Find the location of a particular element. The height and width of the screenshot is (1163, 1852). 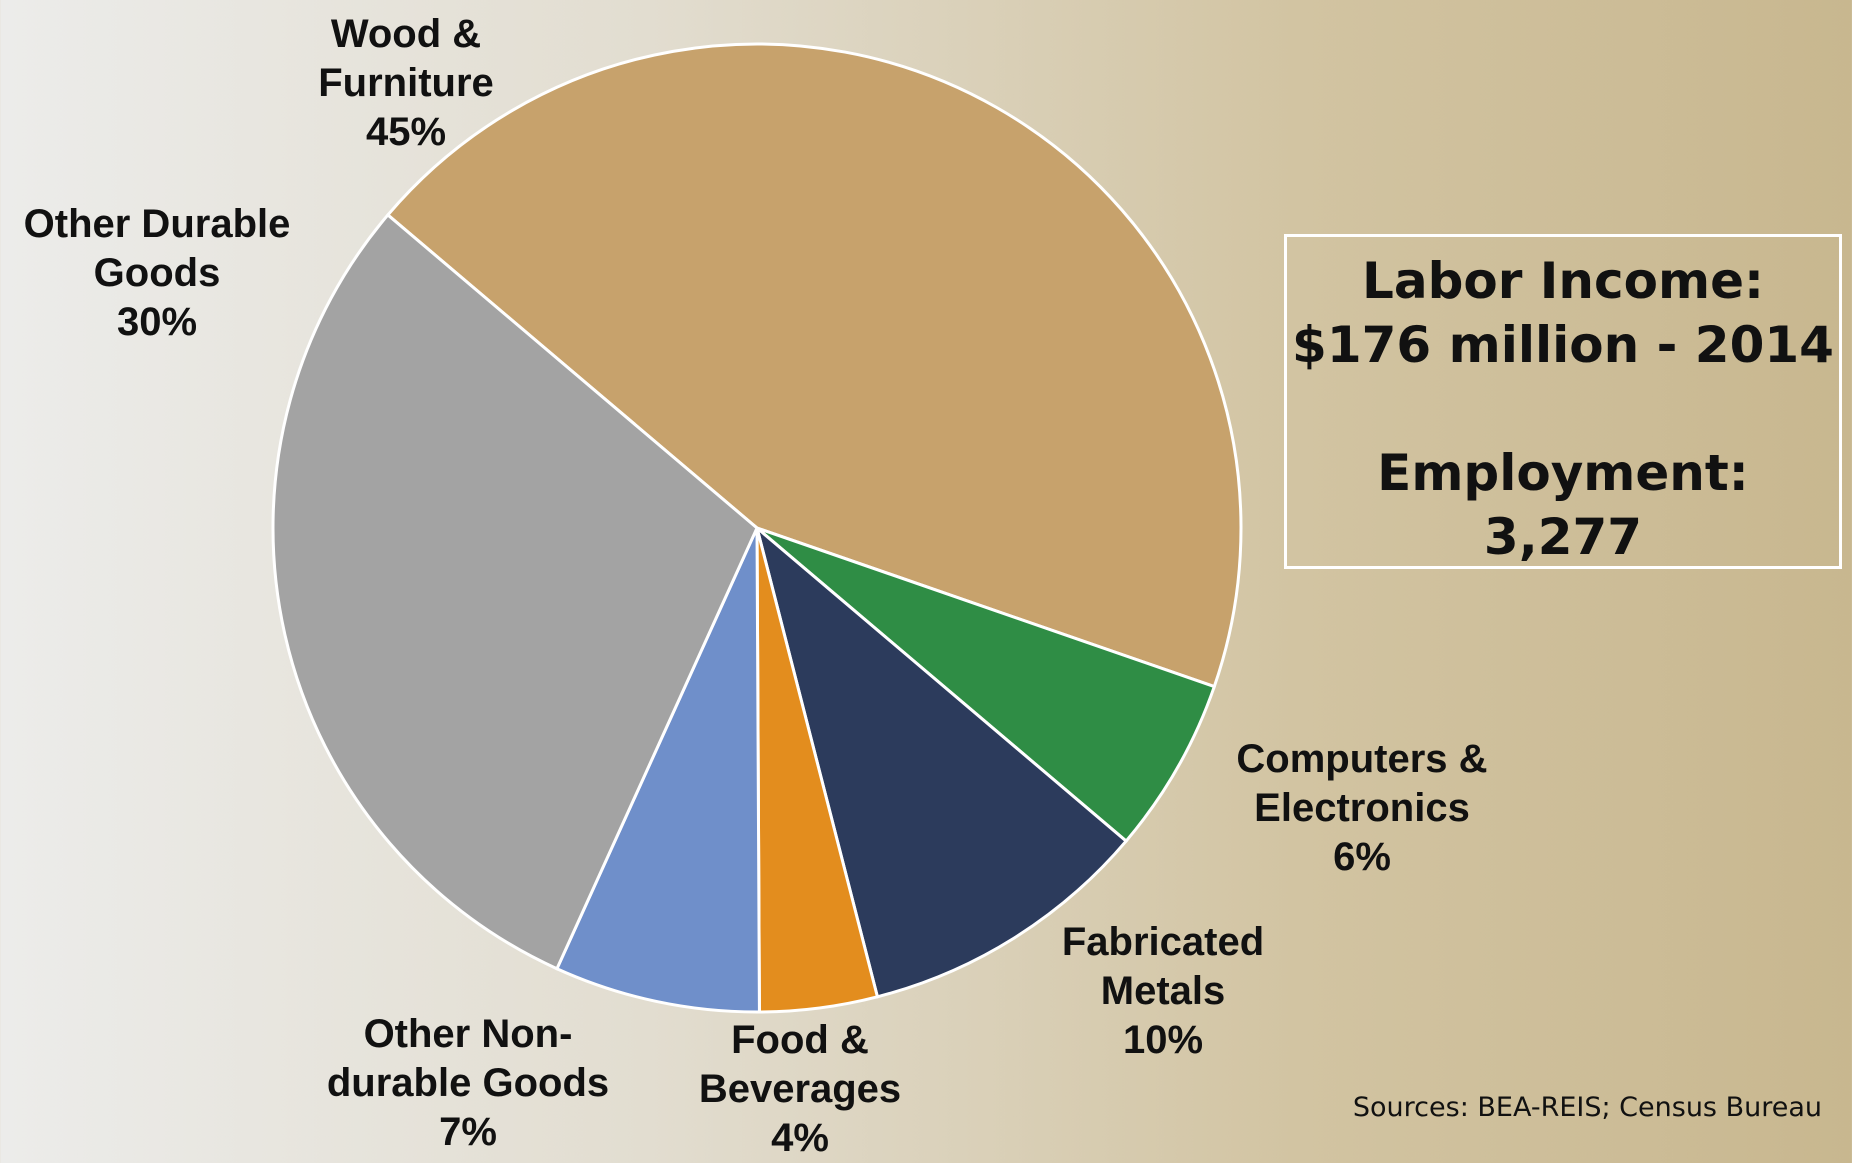

slice-label: Food & Beverages 4% is located at coordinates (800, 1089).